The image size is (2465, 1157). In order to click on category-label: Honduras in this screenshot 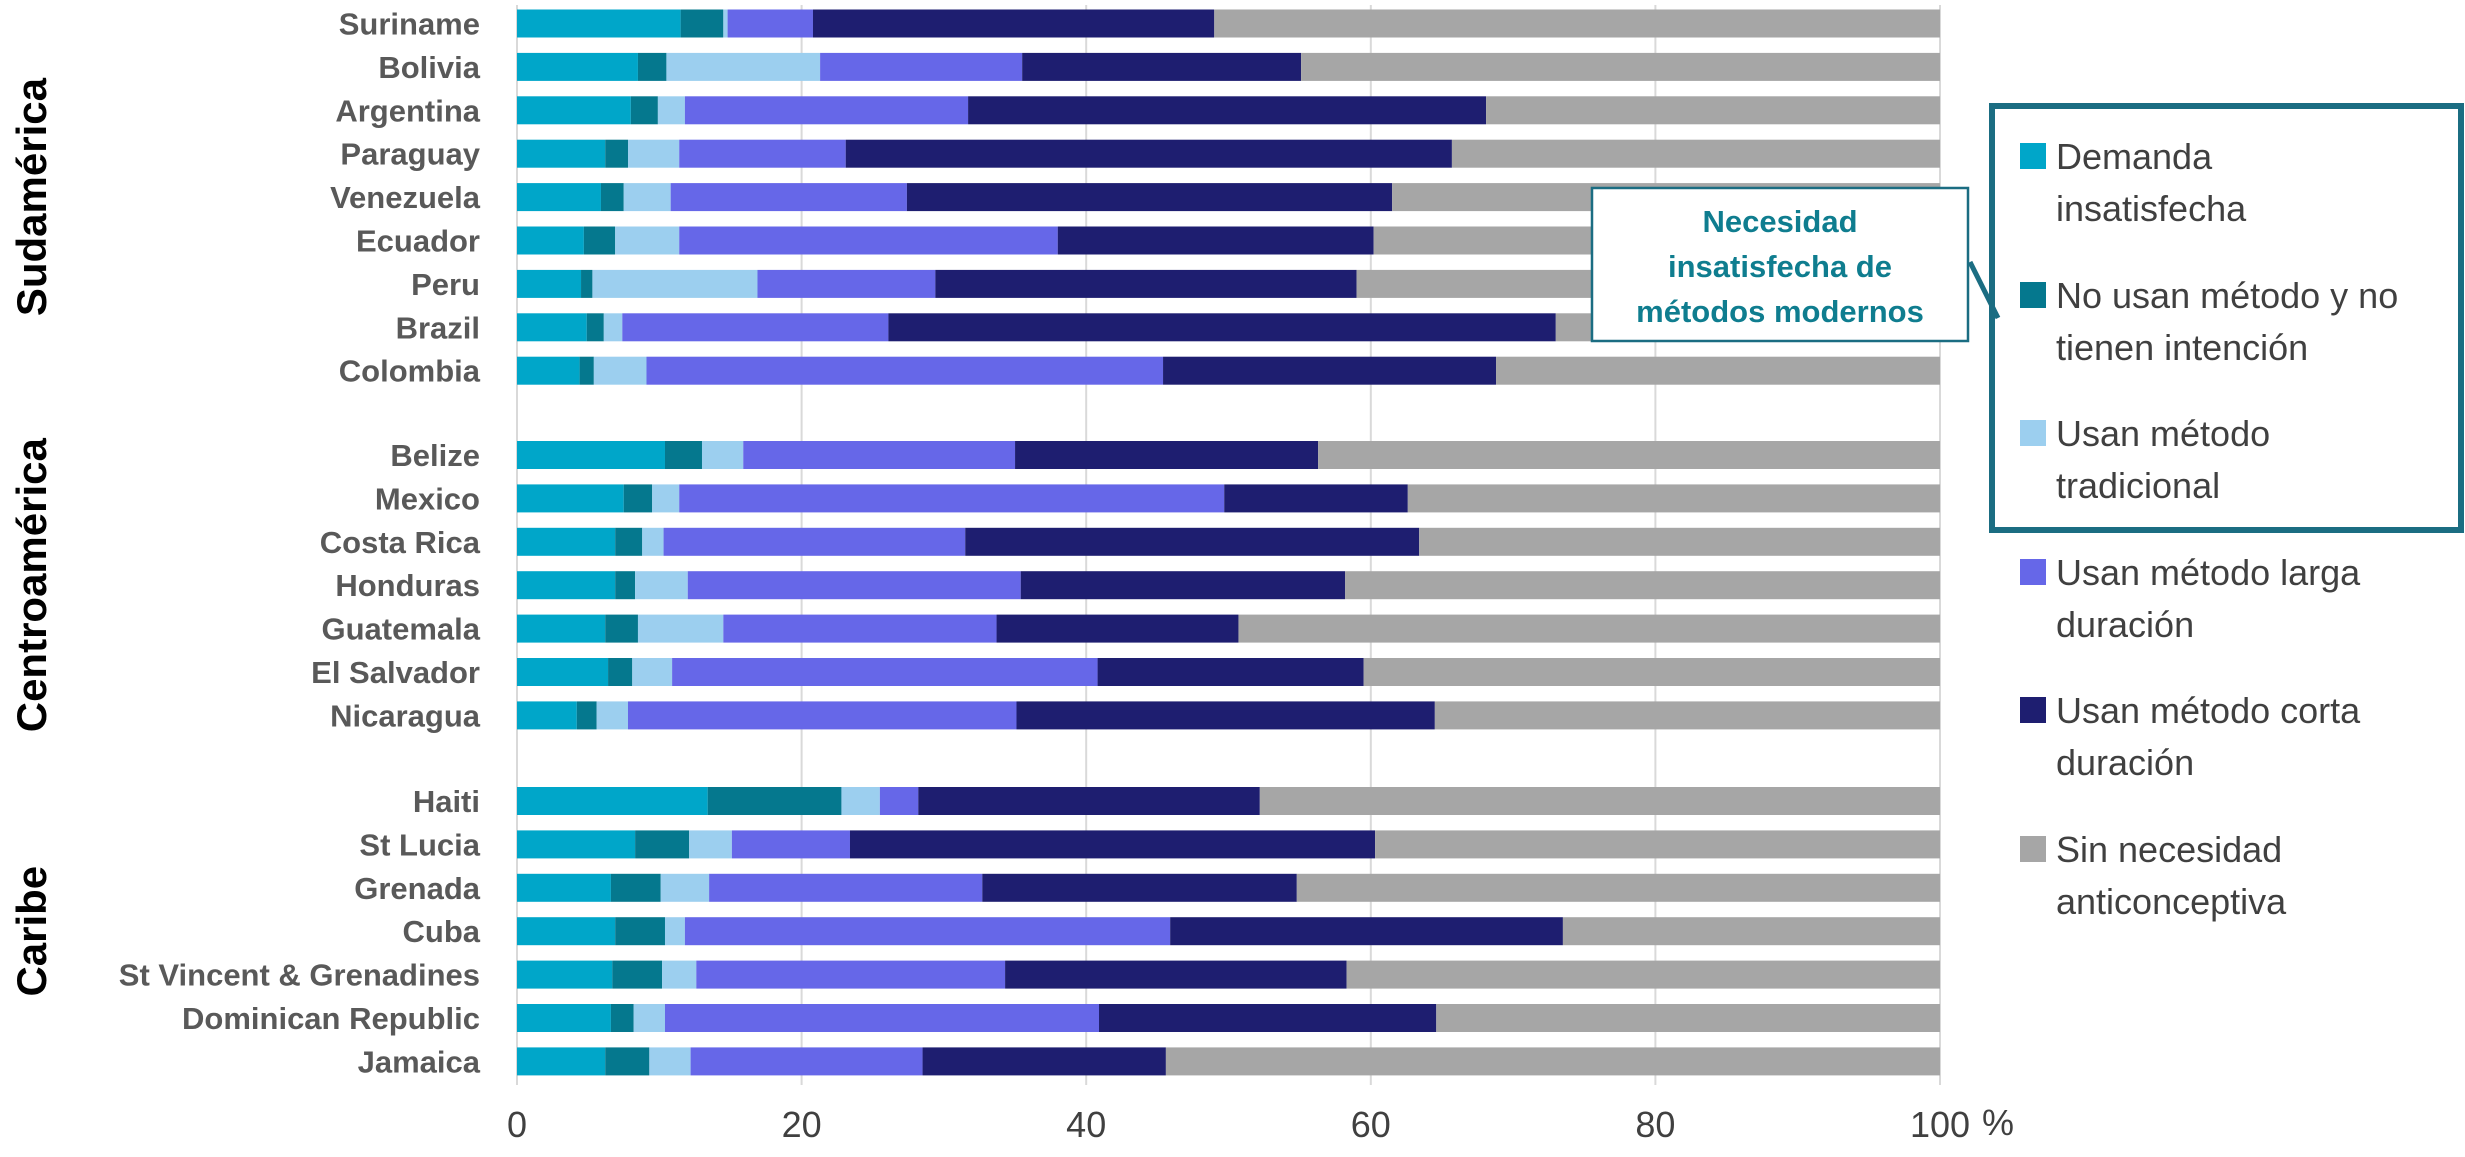, I will do `click(407, 585)`.